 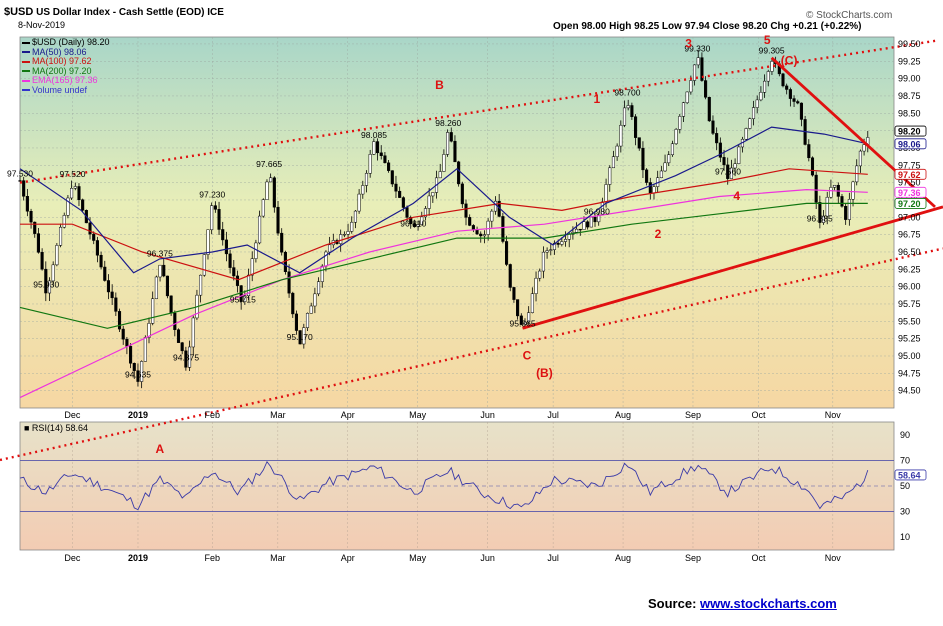 I want to click on price-label: 99.305, so click(x=772, y=50).